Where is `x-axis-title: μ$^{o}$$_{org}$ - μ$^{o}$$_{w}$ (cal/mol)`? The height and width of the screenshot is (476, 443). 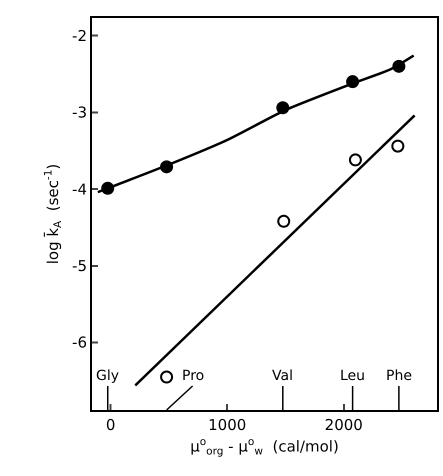 x-axis-title: μ$^{o}$$_{org}$ - μ$^{o}$$_{w}$ (cal/mol) is located at coordinates (264, 447).